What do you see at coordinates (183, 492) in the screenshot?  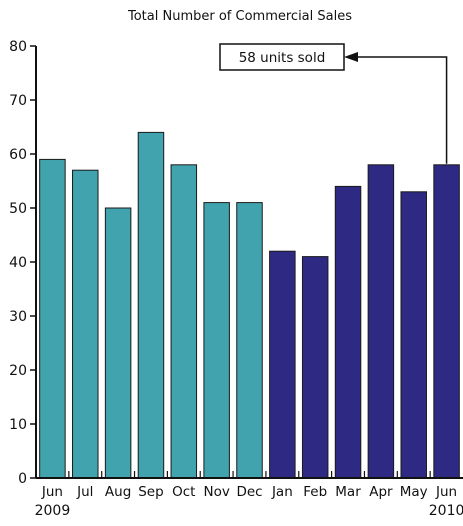 I see `x-tick-label: Oct` at bounding box center [183, 492].